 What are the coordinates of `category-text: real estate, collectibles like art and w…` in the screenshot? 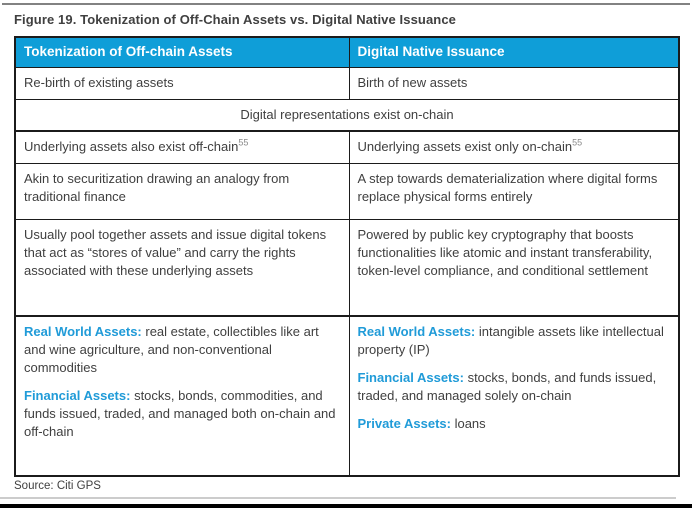 It's located at (171, 349).